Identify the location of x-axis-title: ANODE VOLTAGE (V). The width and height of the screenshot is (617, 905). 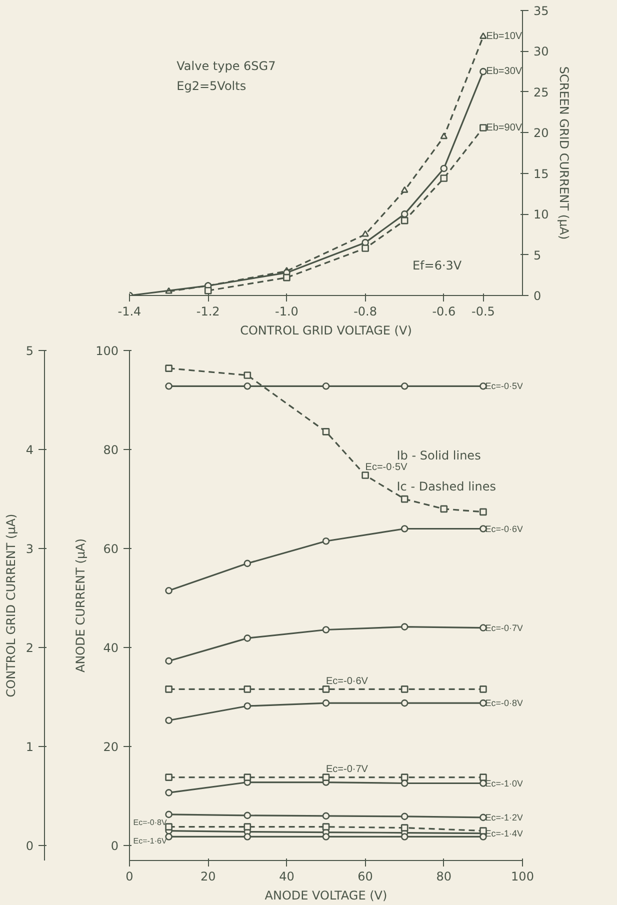
(326, 895).